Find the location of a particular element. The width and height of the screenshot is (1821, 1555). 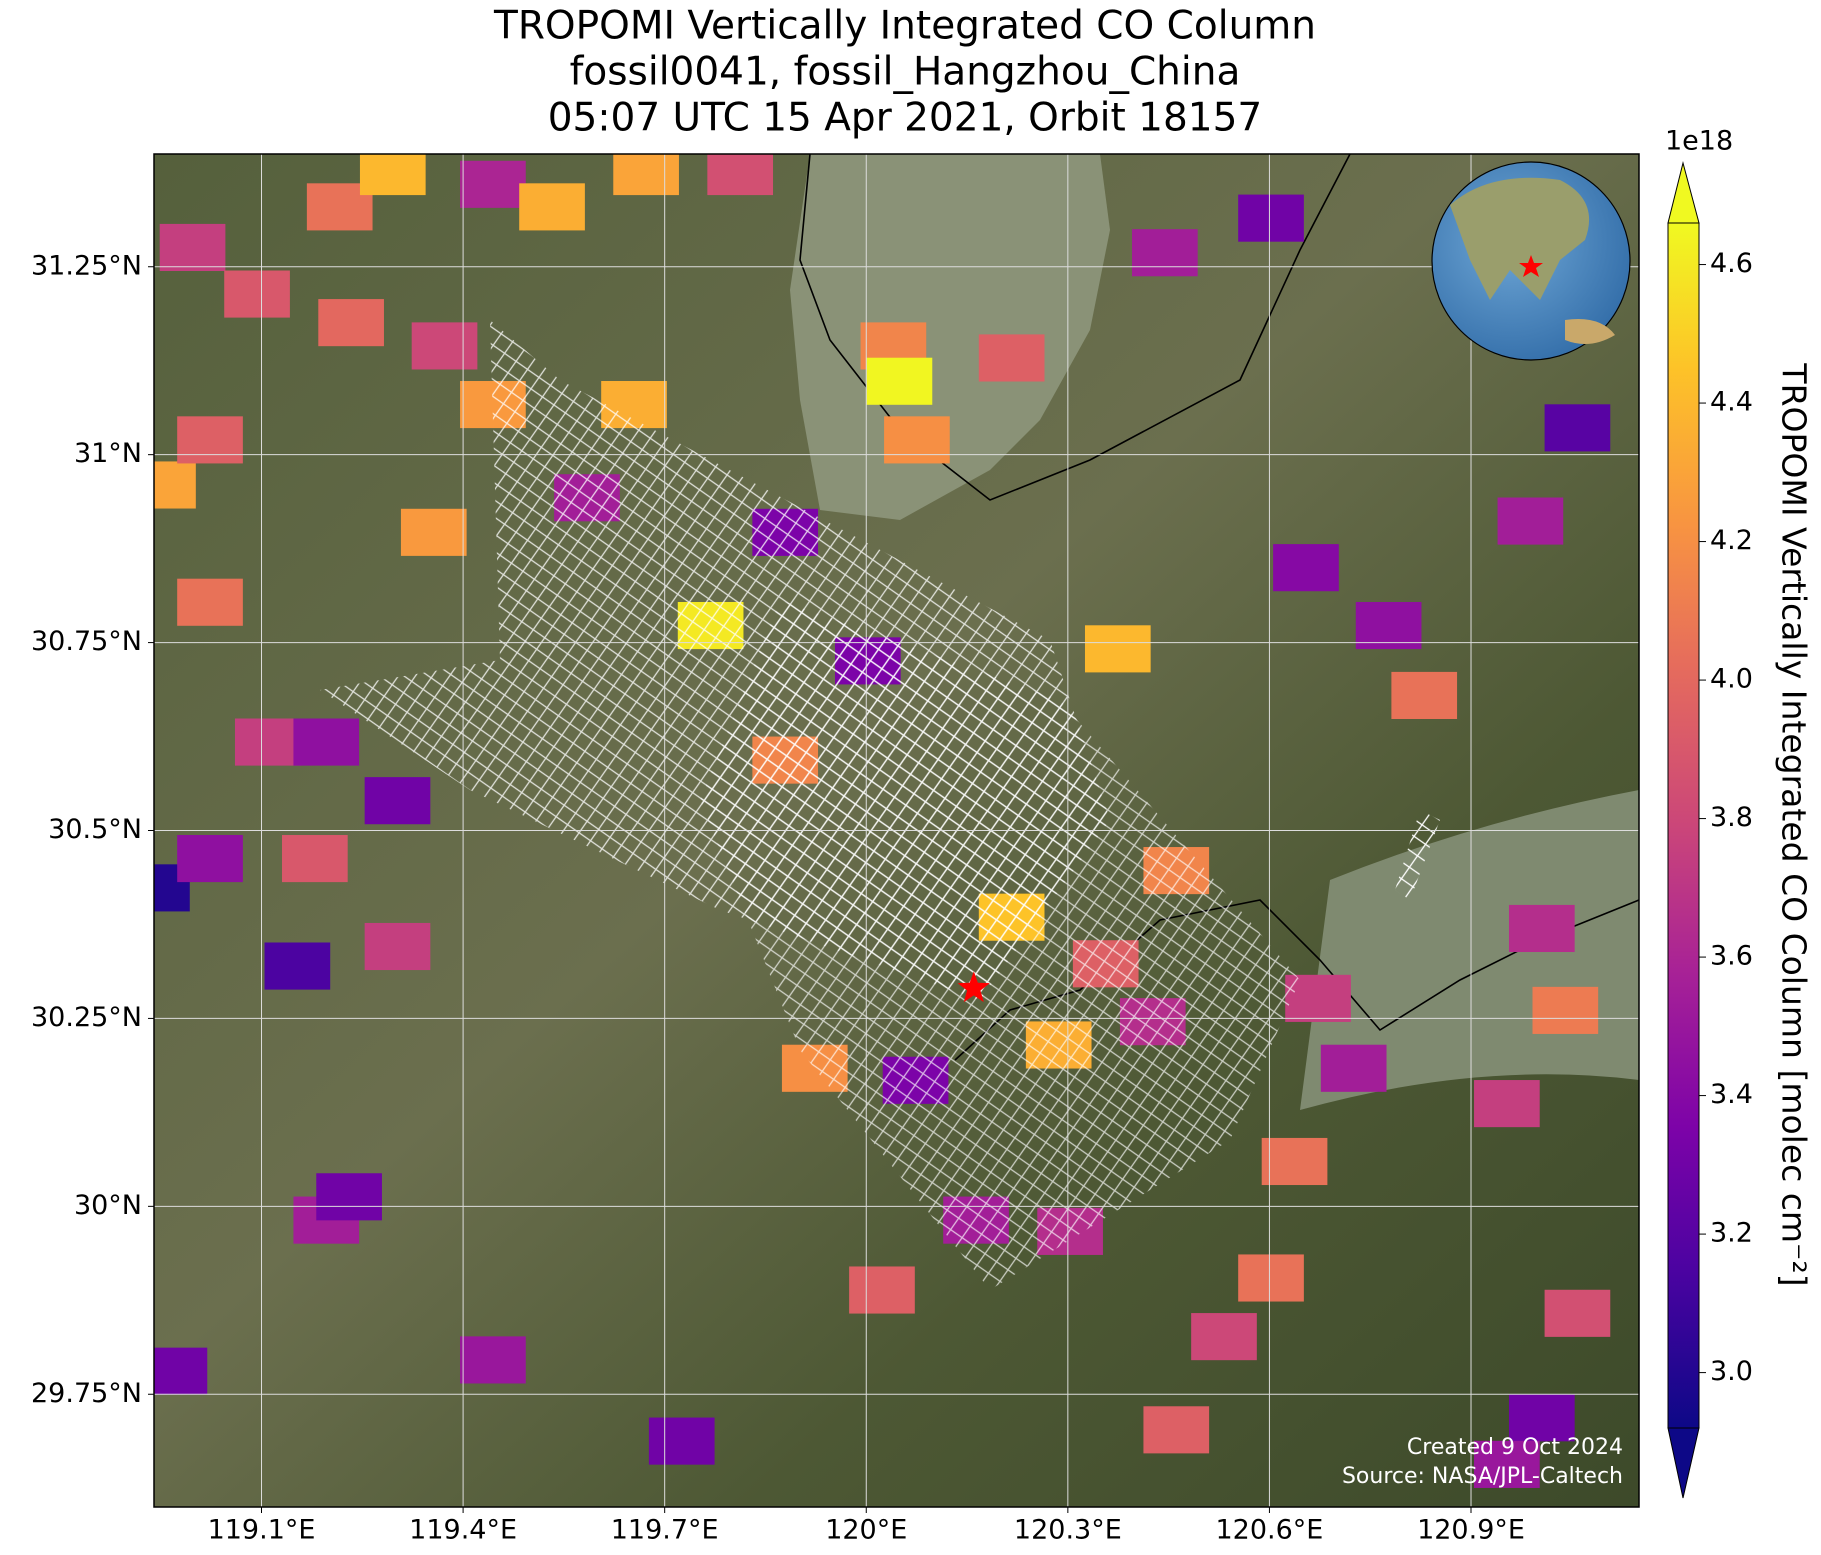

colorbar-tick-label: 4.2 is located at coordinates (1731, 540).